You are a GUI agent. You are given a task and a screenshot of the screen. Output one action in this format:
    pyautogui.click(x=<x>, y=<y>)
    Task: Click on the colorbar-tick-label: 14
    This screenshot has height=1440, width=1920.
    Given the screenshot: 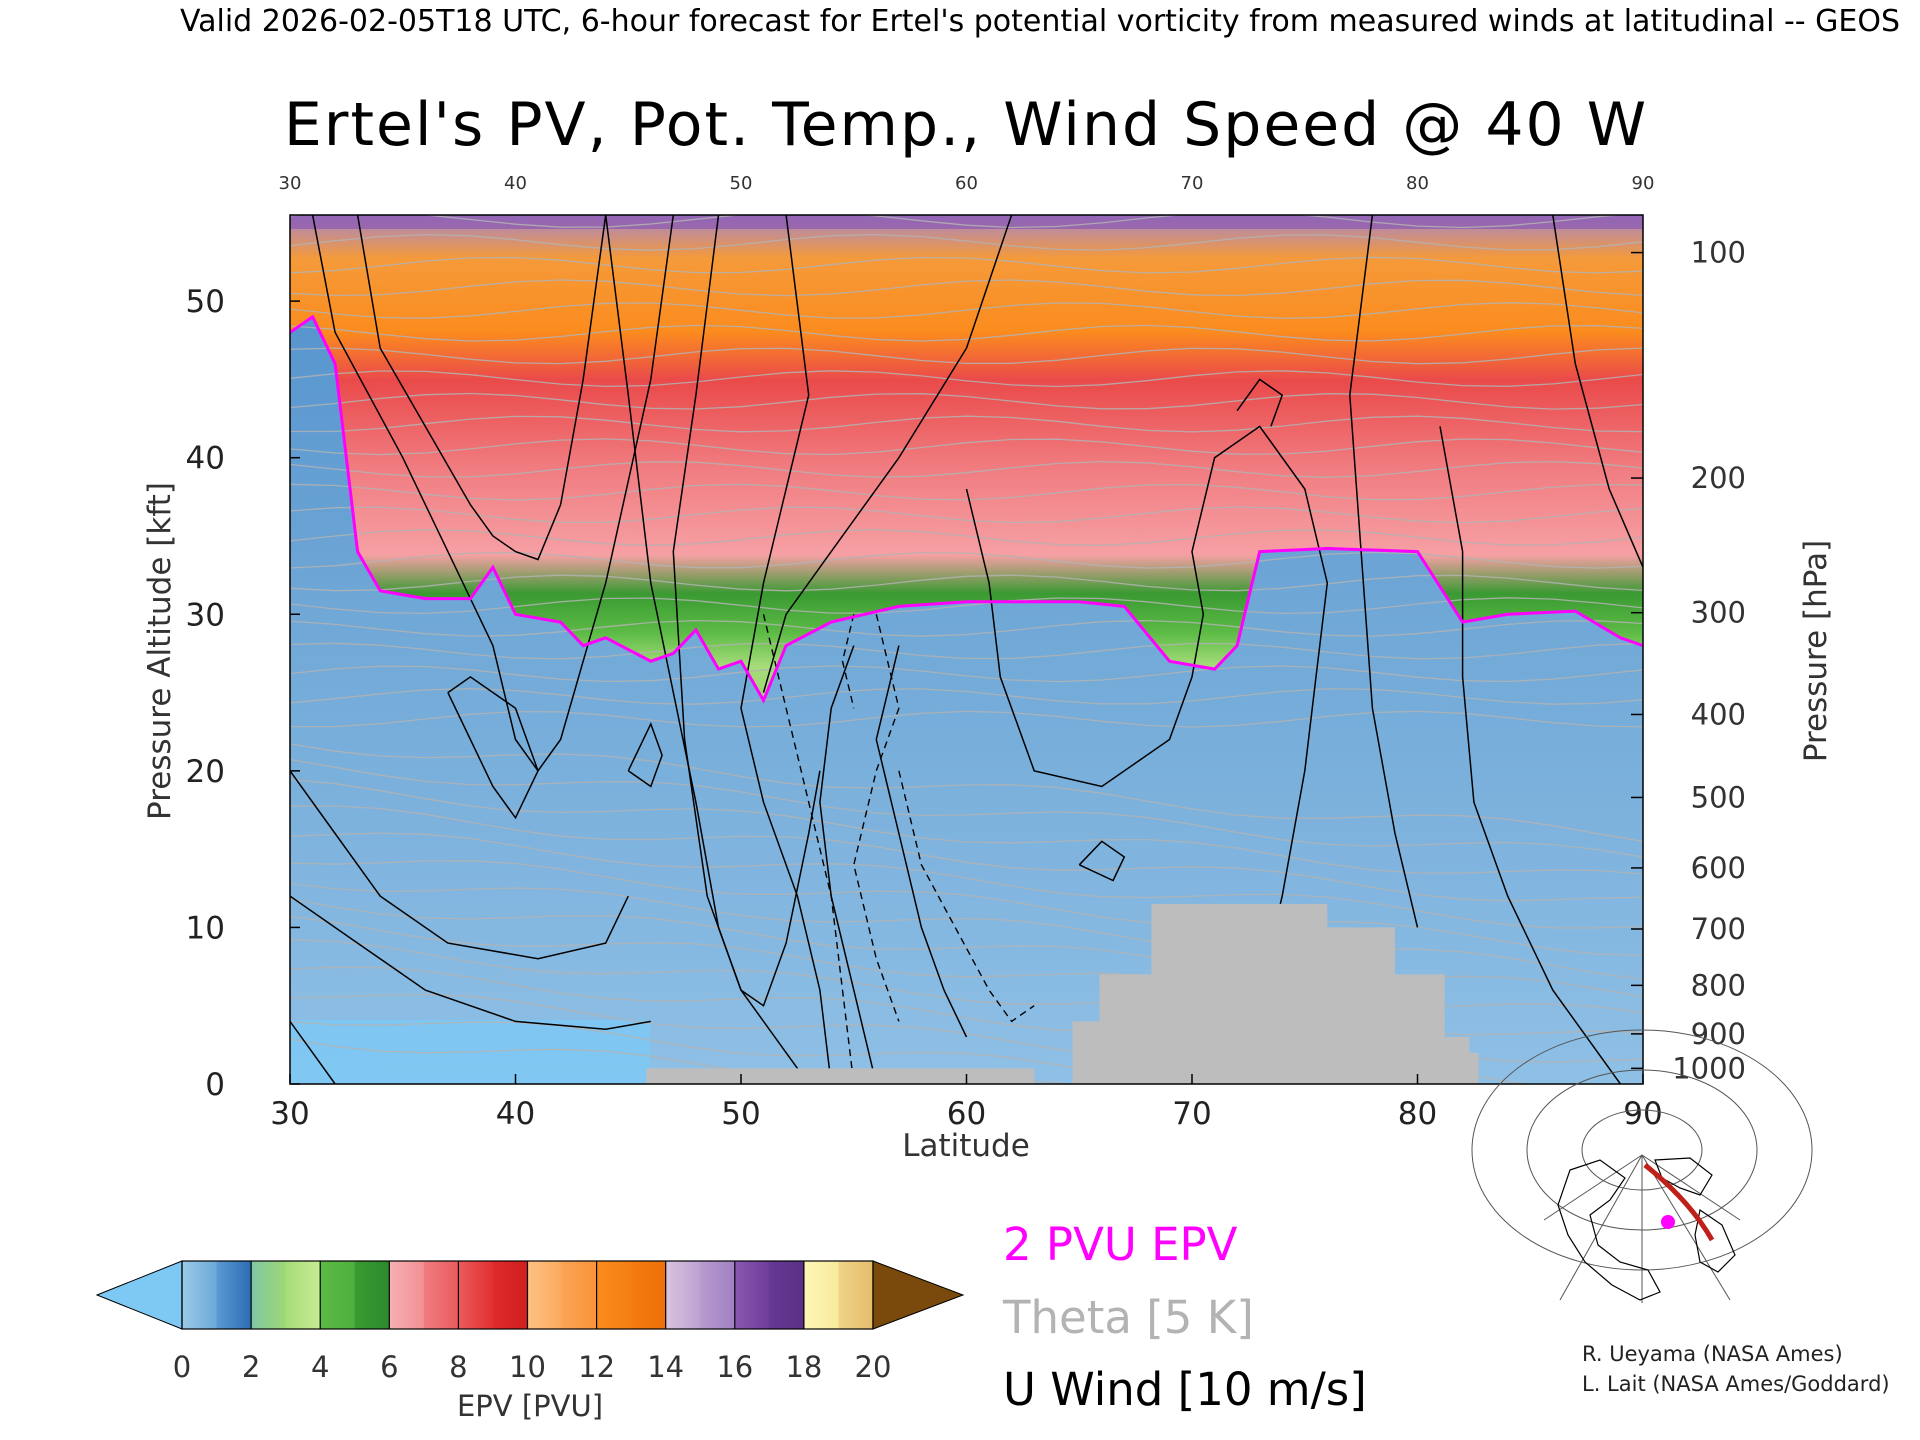 What is the action you would take?
    pyautogui.click(x=665, y=1367)
    